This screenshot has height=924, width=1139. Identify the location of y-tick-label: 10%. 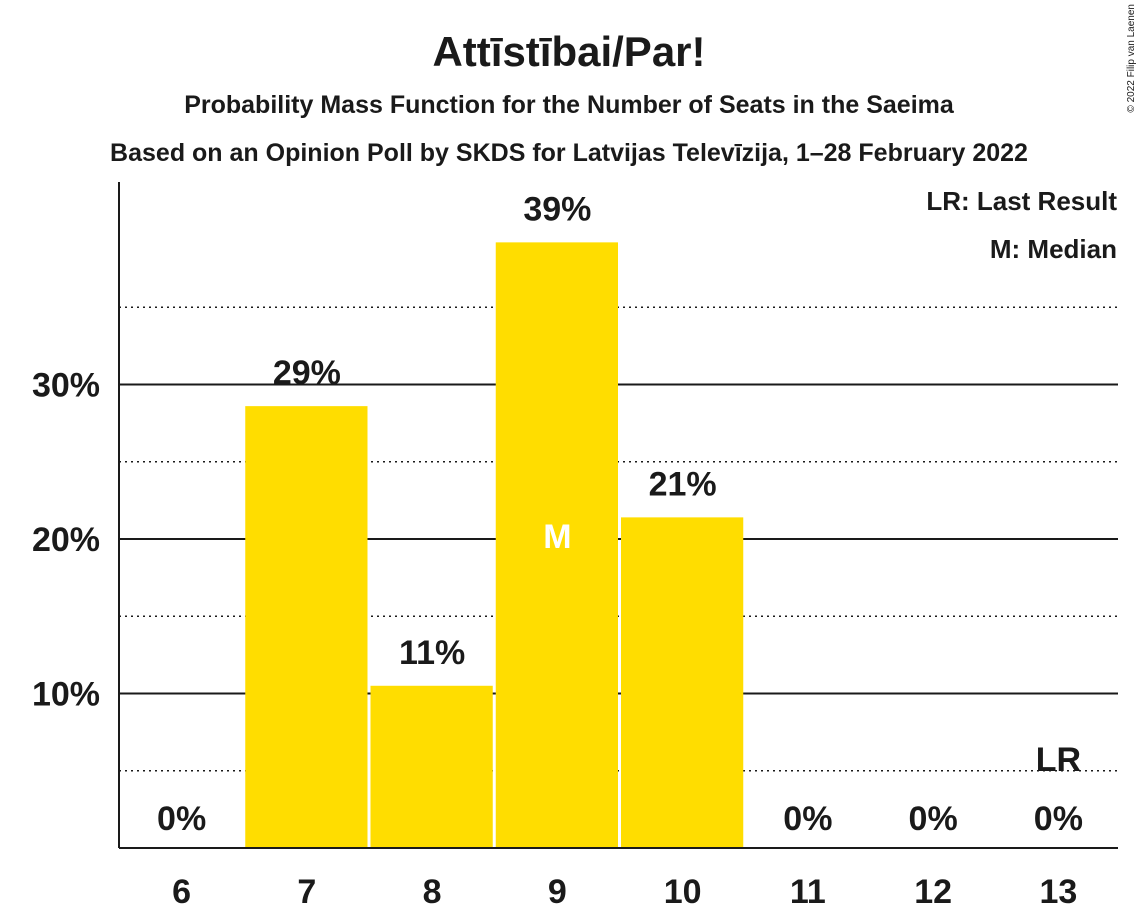
(66, 695).